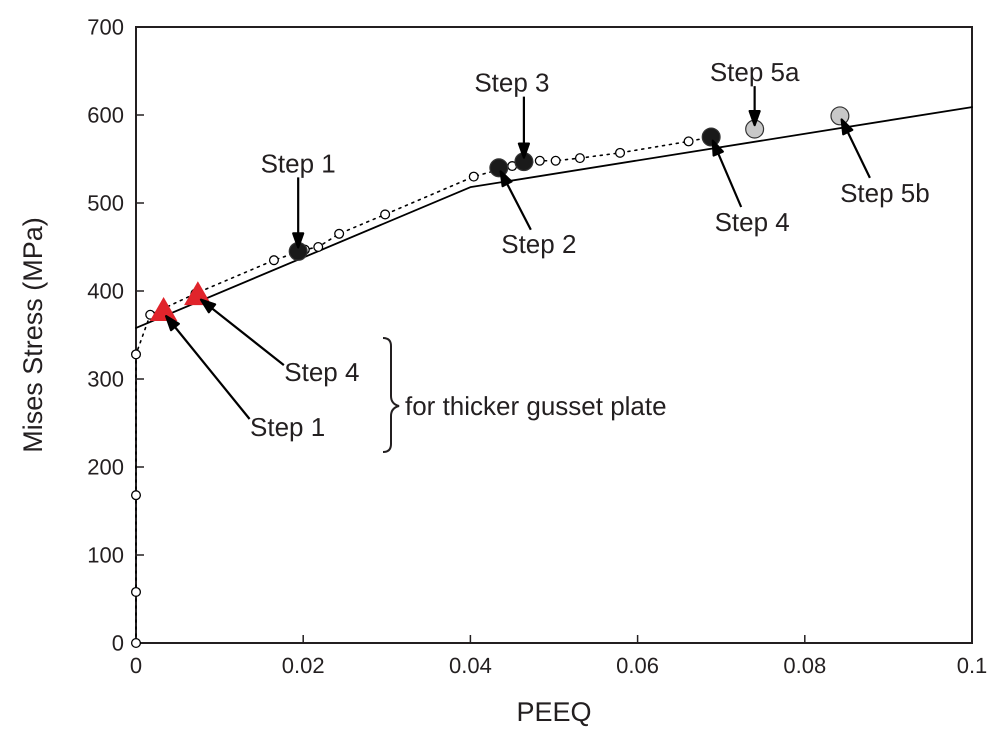 The width and height of the screenshot is (993, 750). Describe the element at coordinates (105, 291) in the screenshot. I see `y-tick-label: 400` at that location.